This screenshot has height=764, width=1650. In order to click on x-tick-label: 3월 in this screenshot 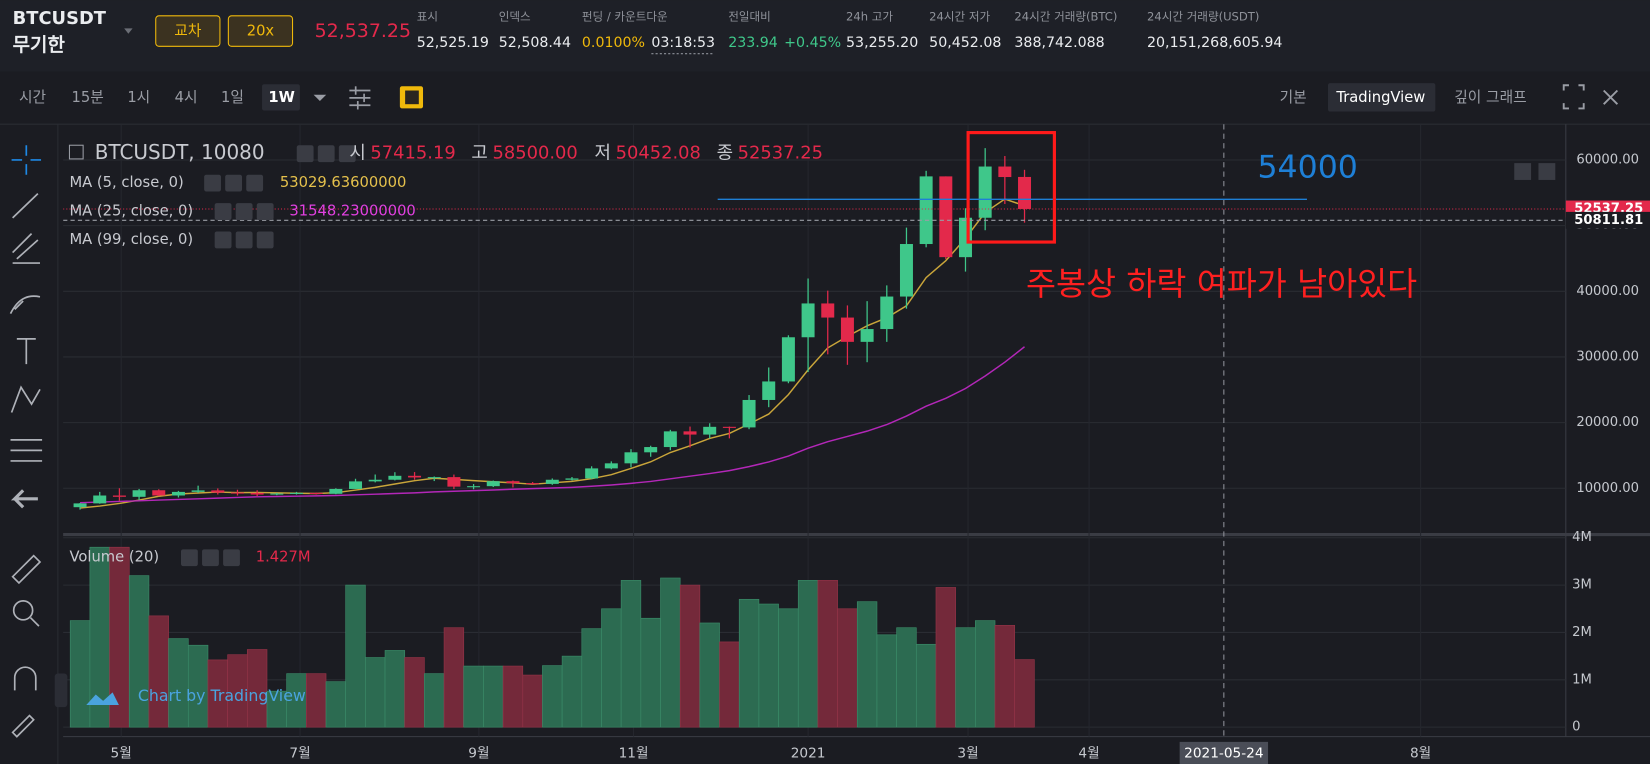, I will do `click(967, 753)`.